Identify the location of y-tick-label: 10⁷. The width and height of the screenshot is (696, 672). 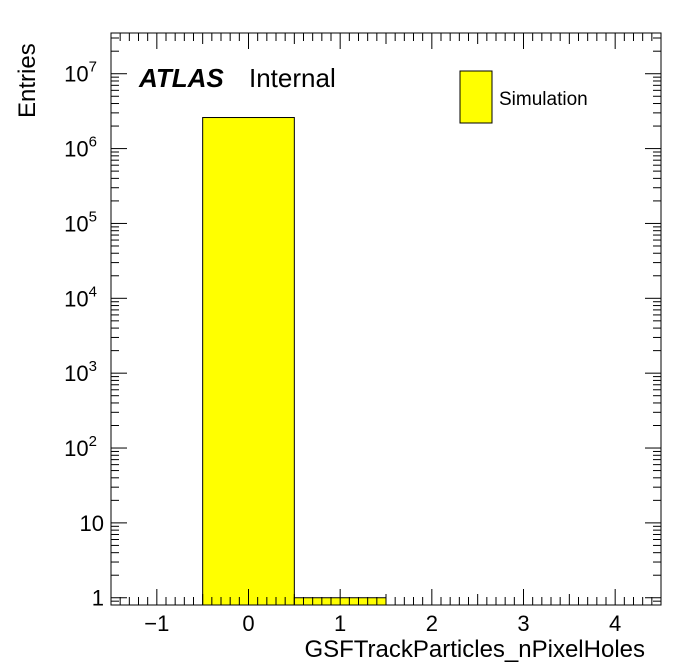
(80, 73).